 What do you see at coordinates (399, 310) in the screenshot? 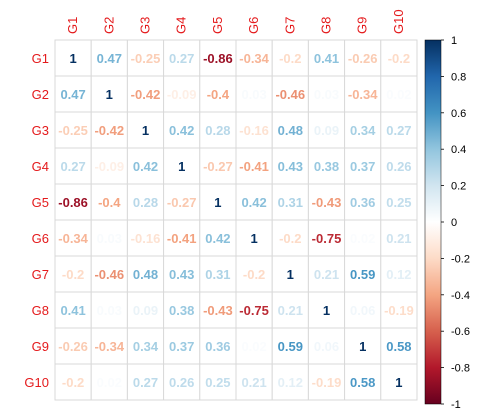
I see `cell-value: -0.19` at bounding box center [399, 310].